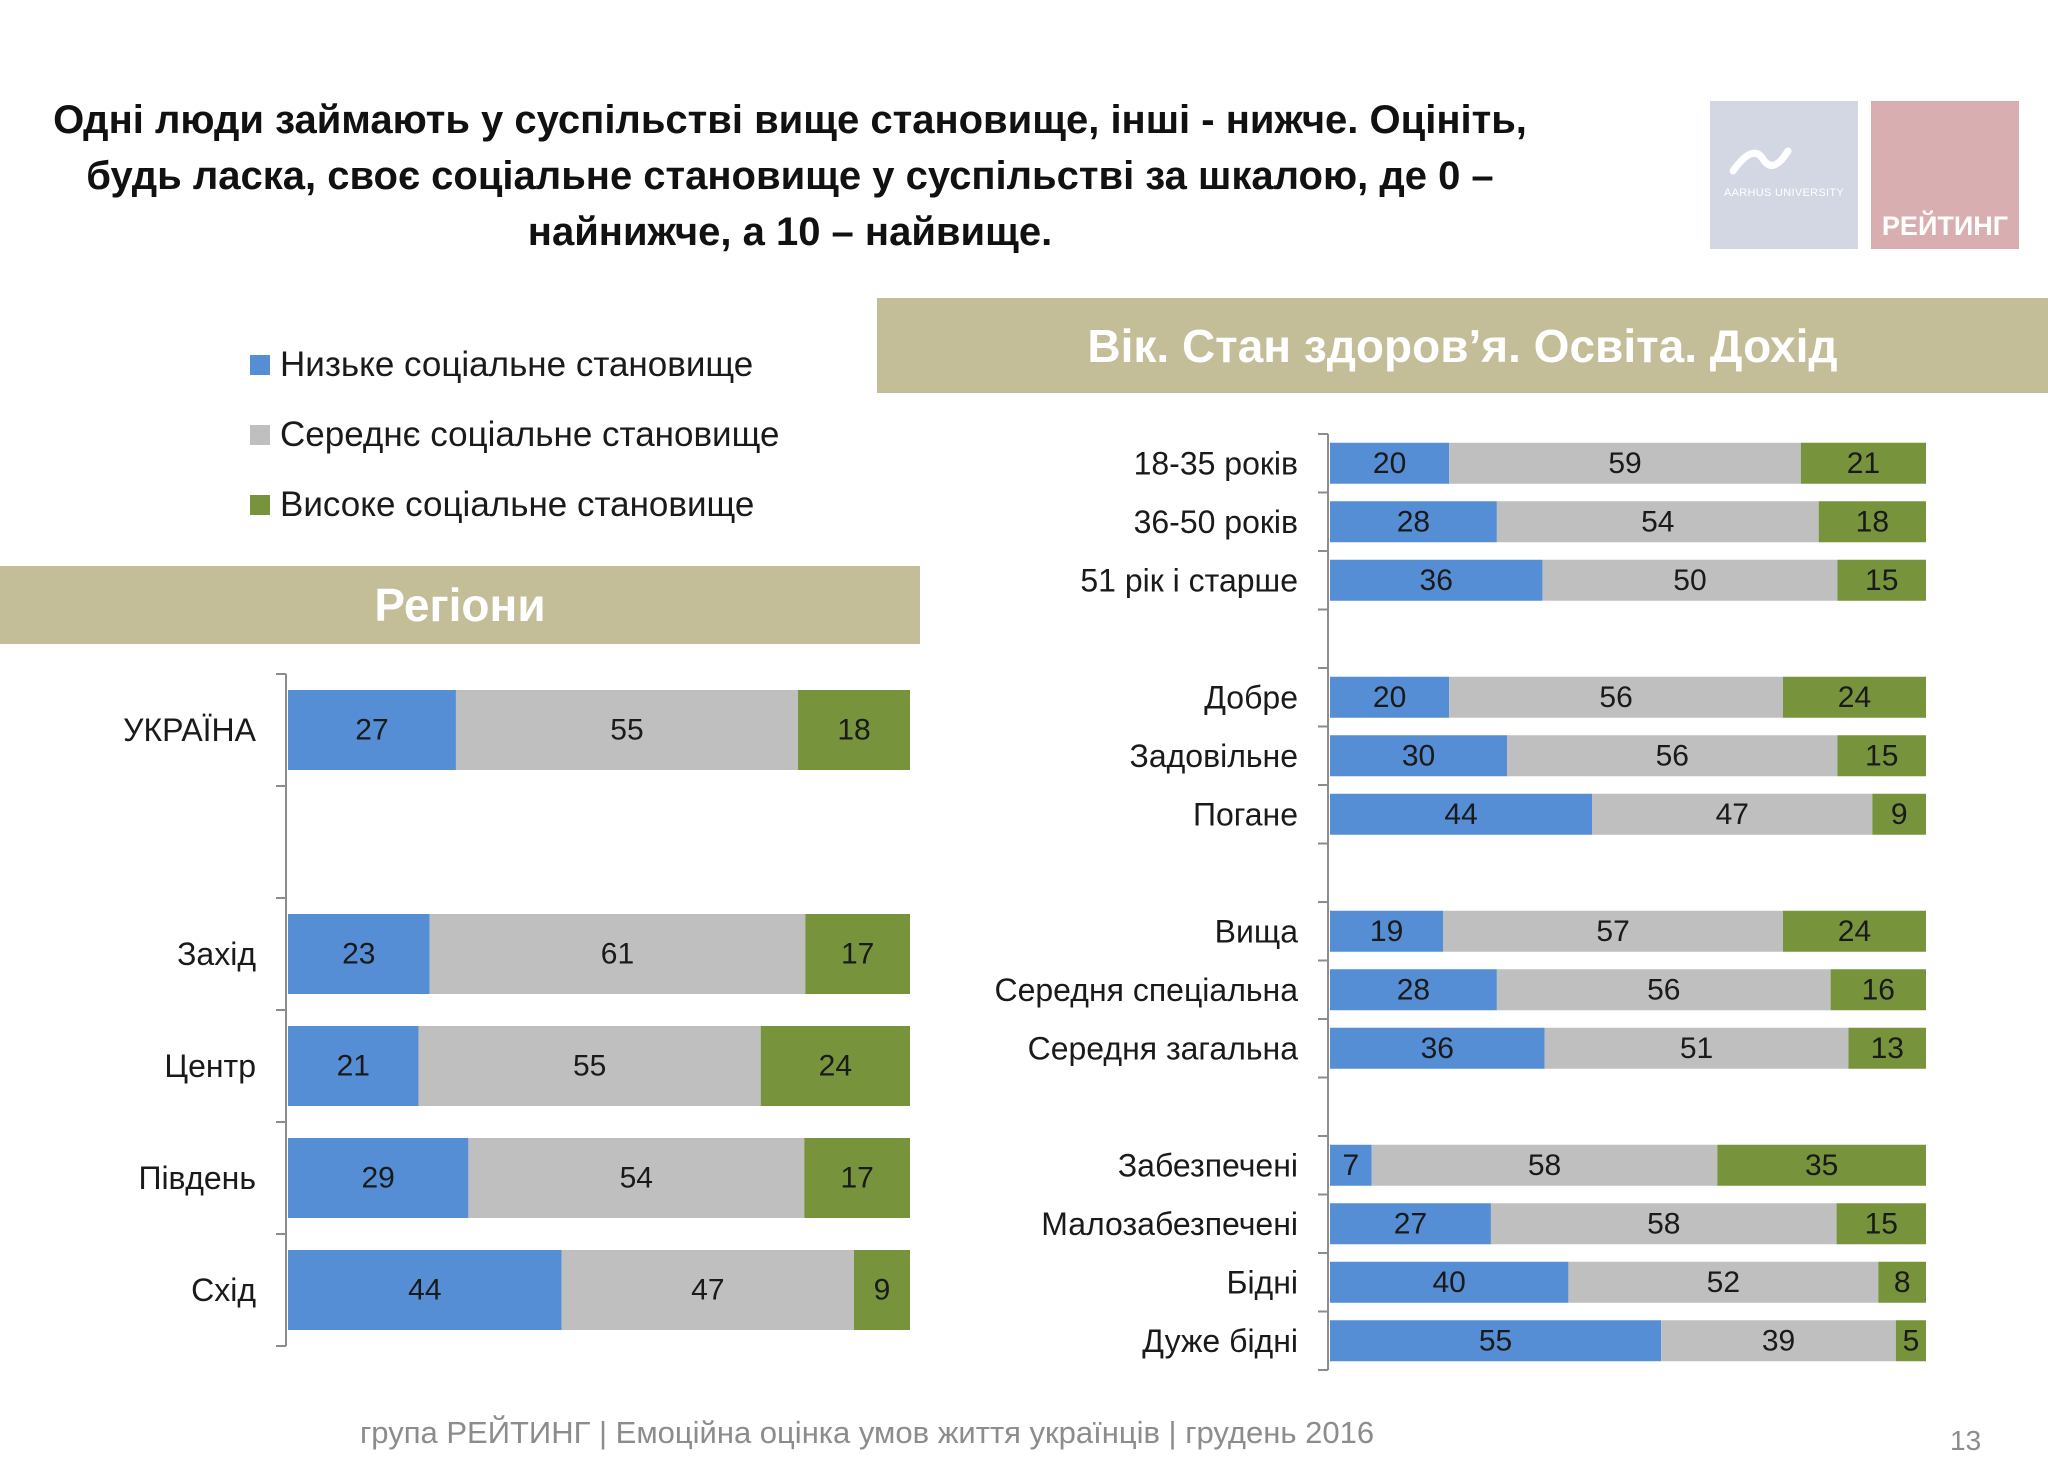 The height and width of the screenshot is (1463, 2048). I want to click on legend-item-low: Низьке соціальне становище, so click(514, 365).